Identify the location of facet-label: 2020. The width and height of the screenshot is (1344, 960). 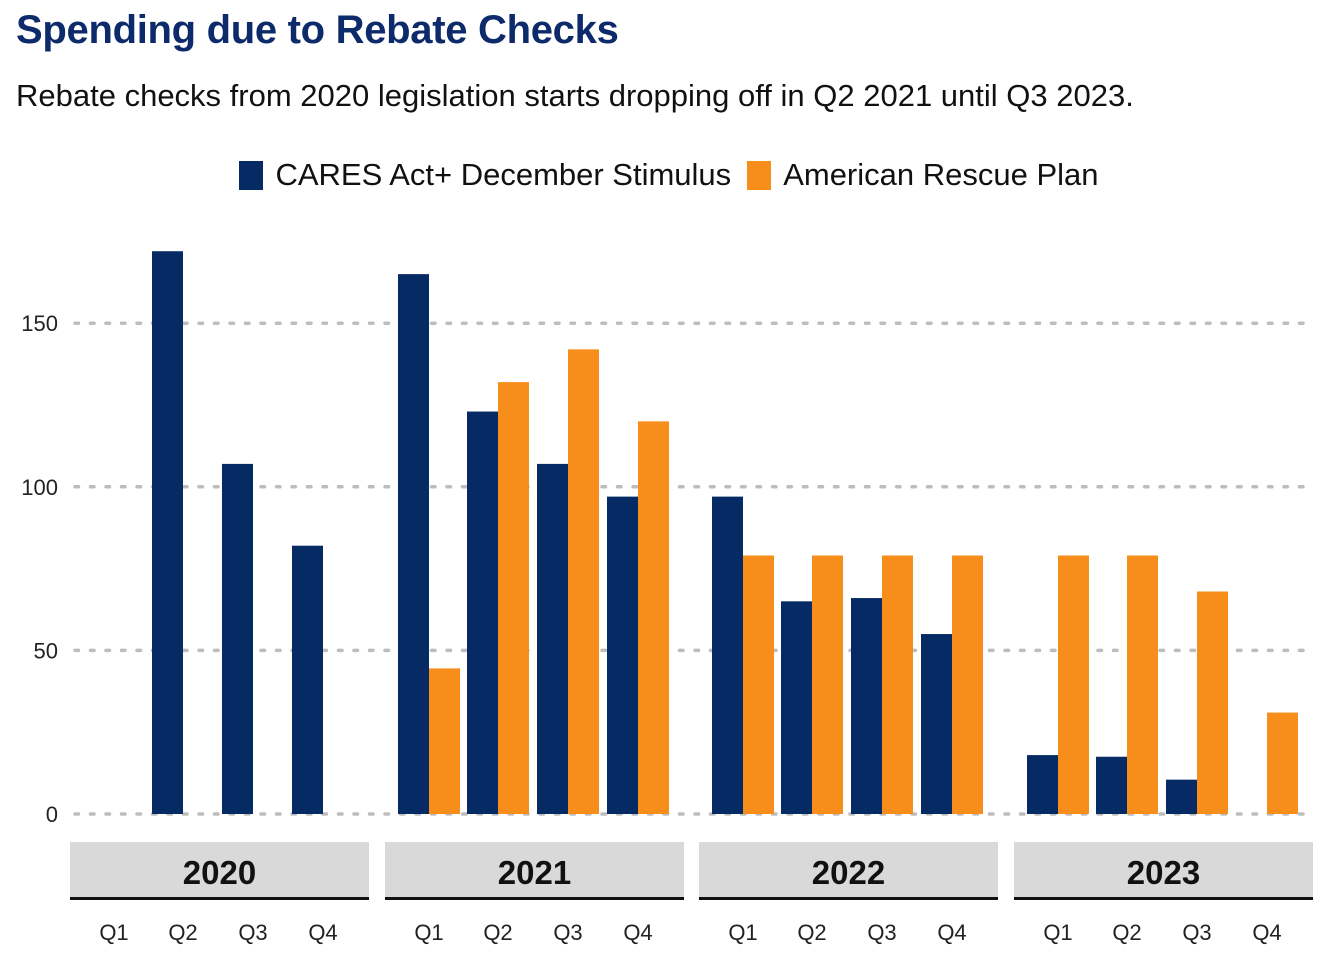
(219, 872).